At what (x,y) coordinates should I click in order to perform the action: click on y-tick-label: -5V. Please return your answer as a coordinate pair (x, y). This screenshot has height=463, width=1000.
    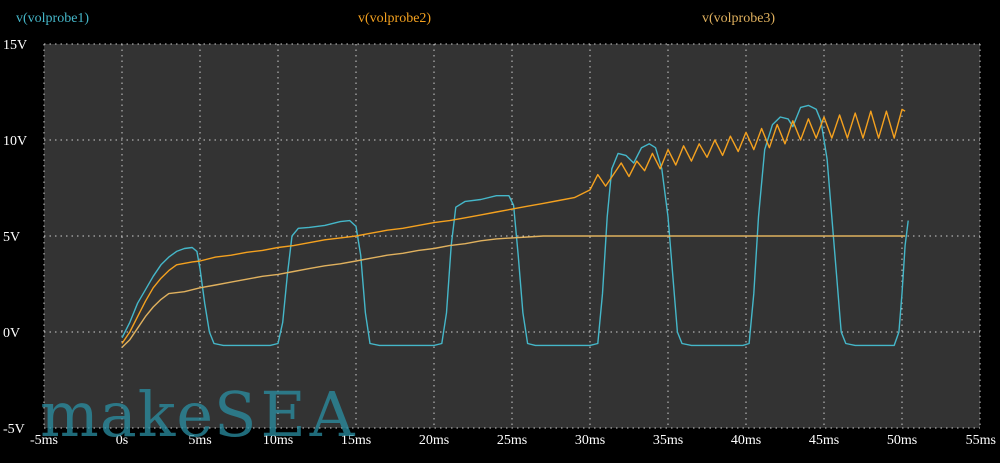
    Looking at the image, I should click on (14, 429).